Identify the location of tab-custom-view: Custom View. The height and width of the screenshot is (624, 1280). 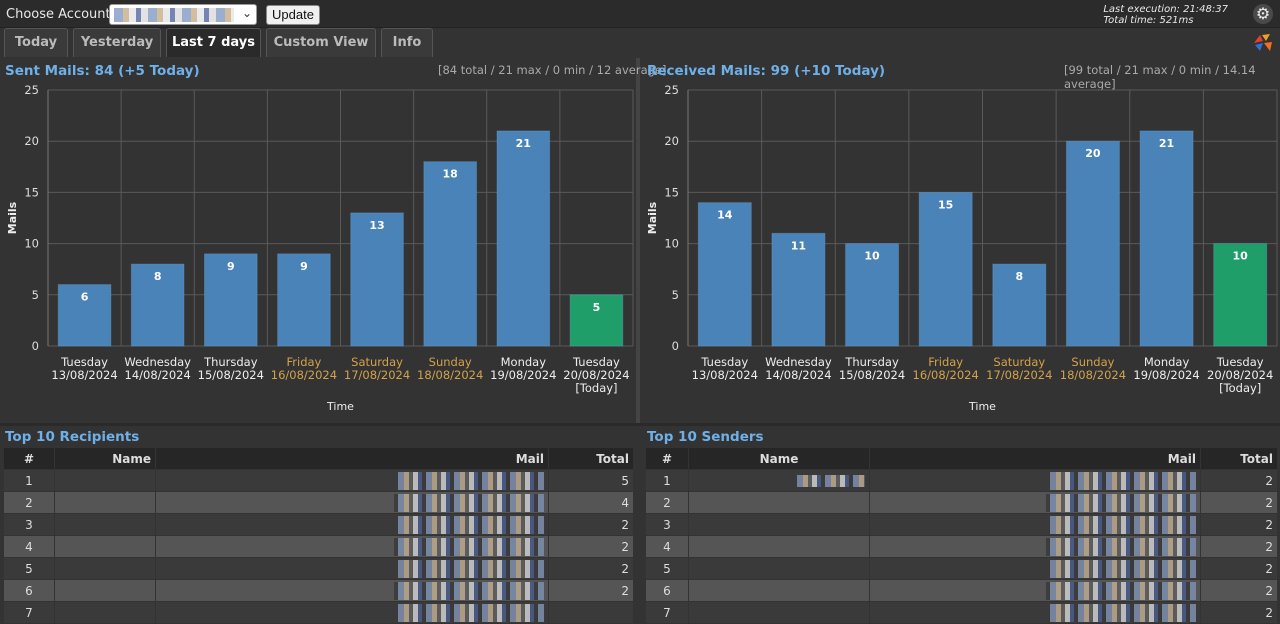
(321, 42).